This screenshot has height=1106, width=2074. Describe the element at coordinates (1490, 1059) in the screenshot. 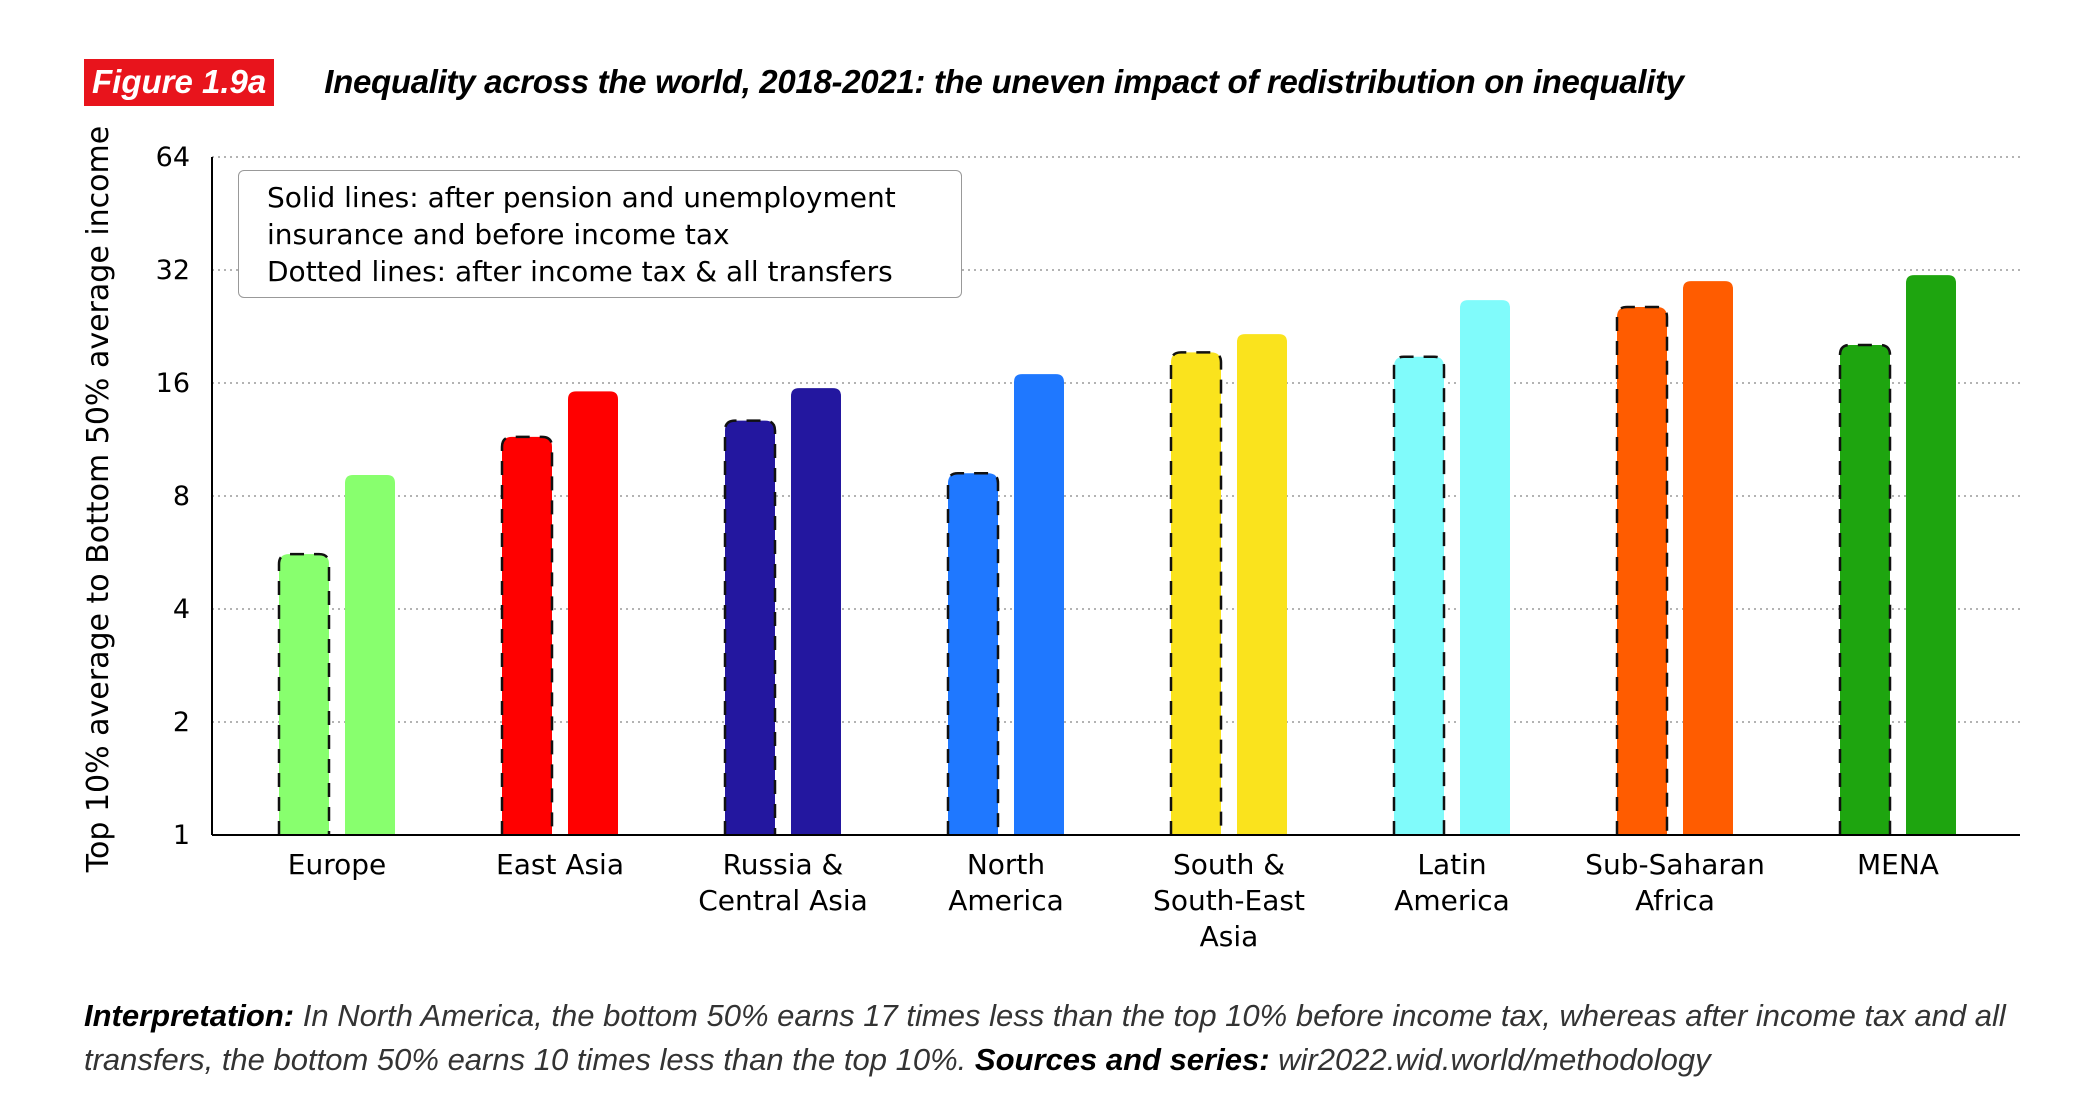

I see `sources-text: wir2022.wid.world/methodology` at that location.